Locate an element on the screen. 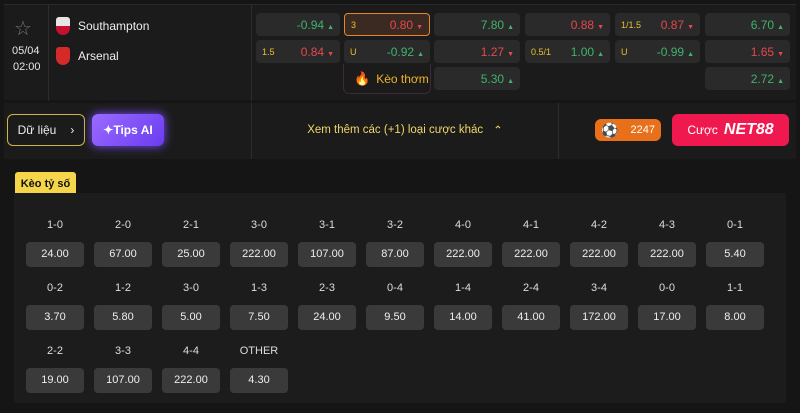  score-odds-button: 3.70 is located at coordinates (55, 317).